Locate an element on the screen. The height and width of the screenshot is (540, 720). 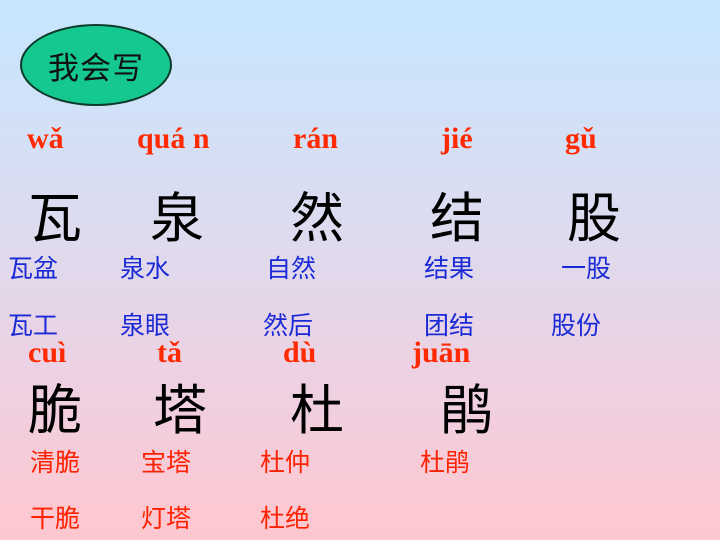
word-tuanjie: 团结 is located at coordinates (449, 325).